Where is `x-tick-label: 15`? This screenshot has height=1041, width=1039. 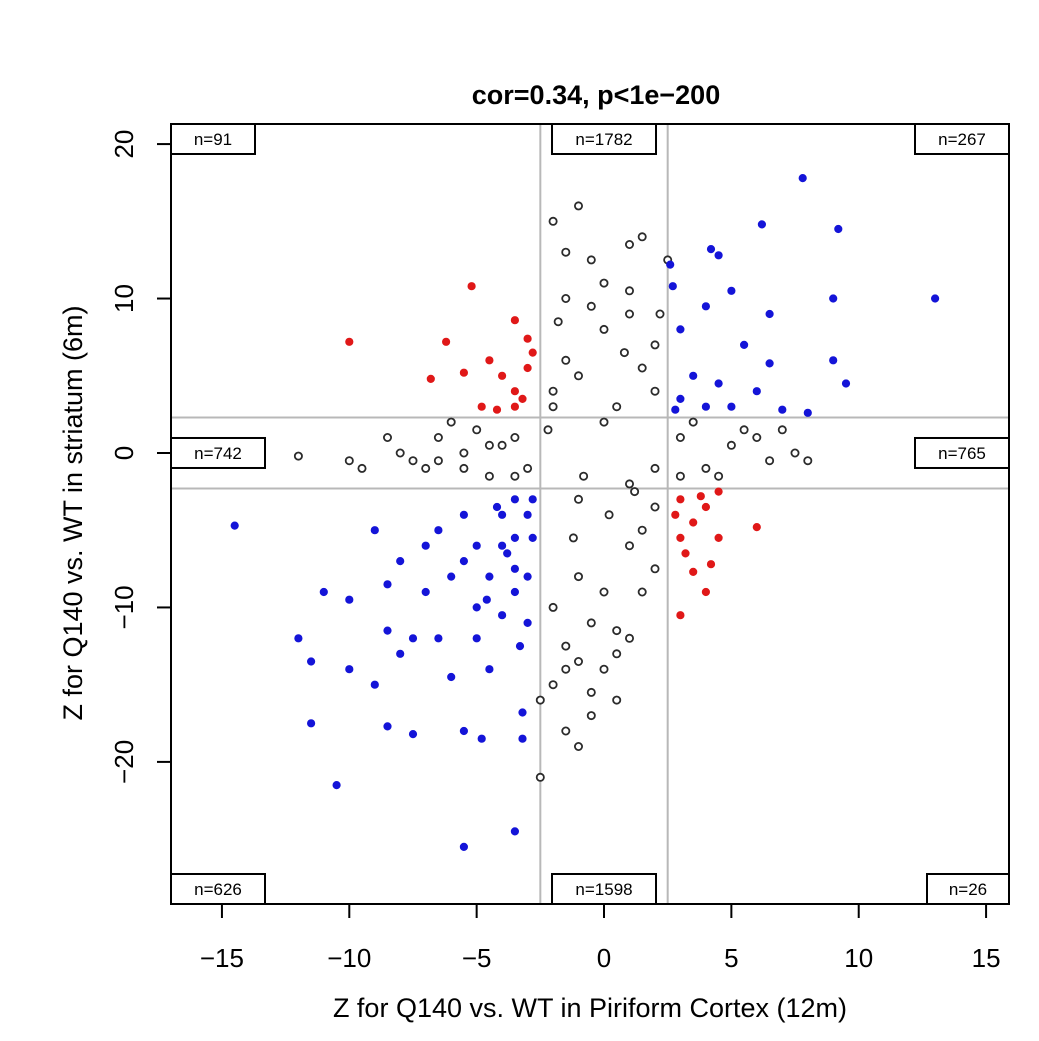 x-tick-label: 15 is located at coordinates (986, 958).